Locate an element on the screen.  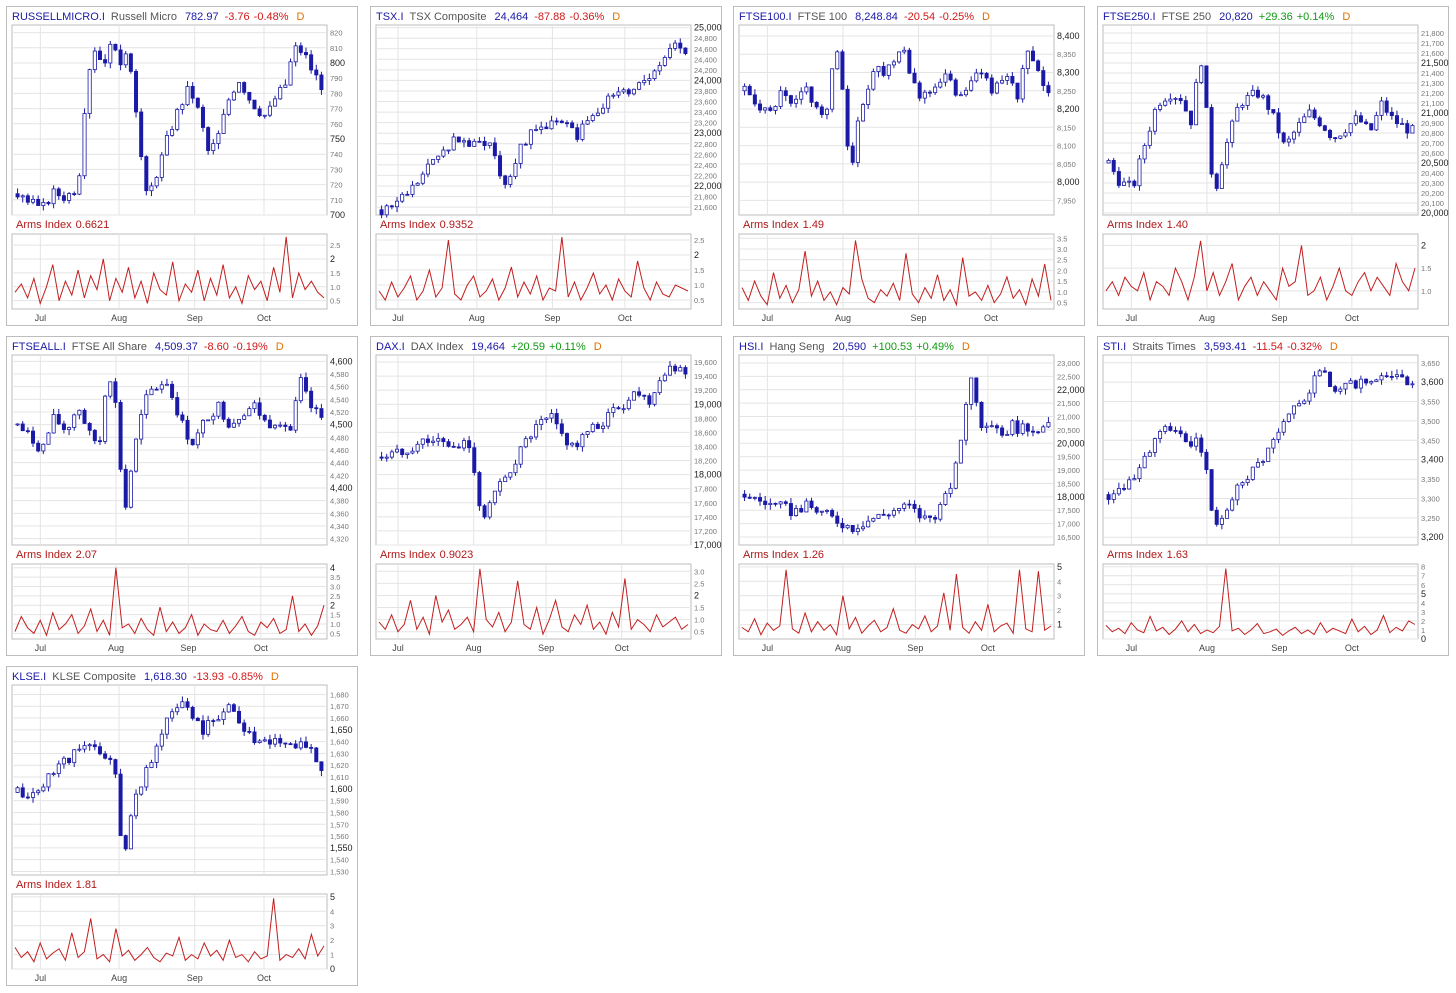
arms-index-label: Arms Index 1.49 is located at coordinates (781, 225).